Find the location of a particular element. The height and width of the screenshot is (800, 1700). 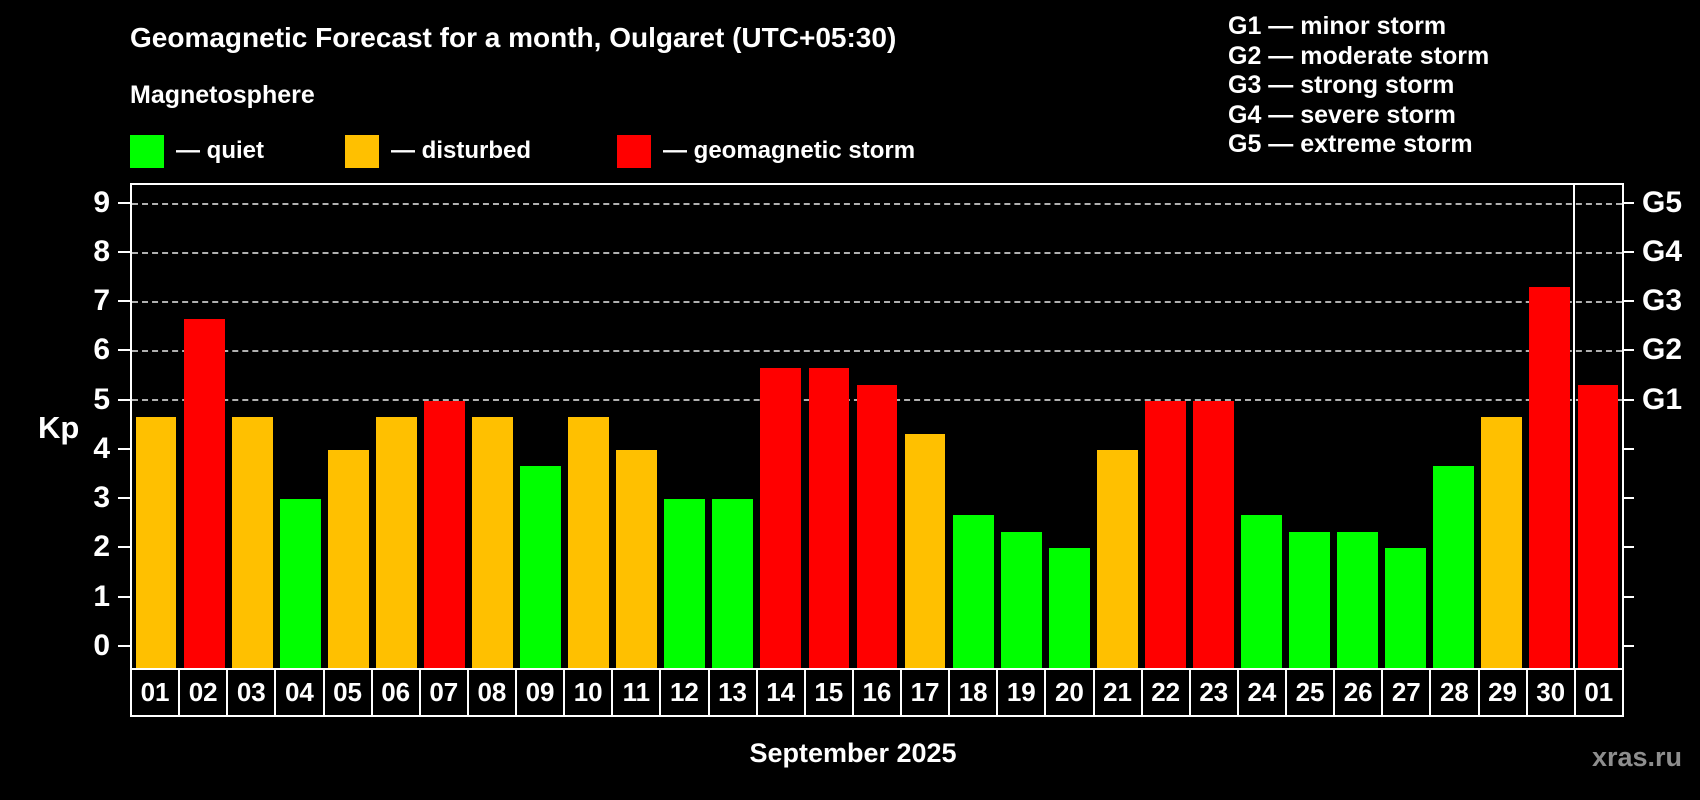

day-label-19: 19 is located at coordinates (1021, 692).